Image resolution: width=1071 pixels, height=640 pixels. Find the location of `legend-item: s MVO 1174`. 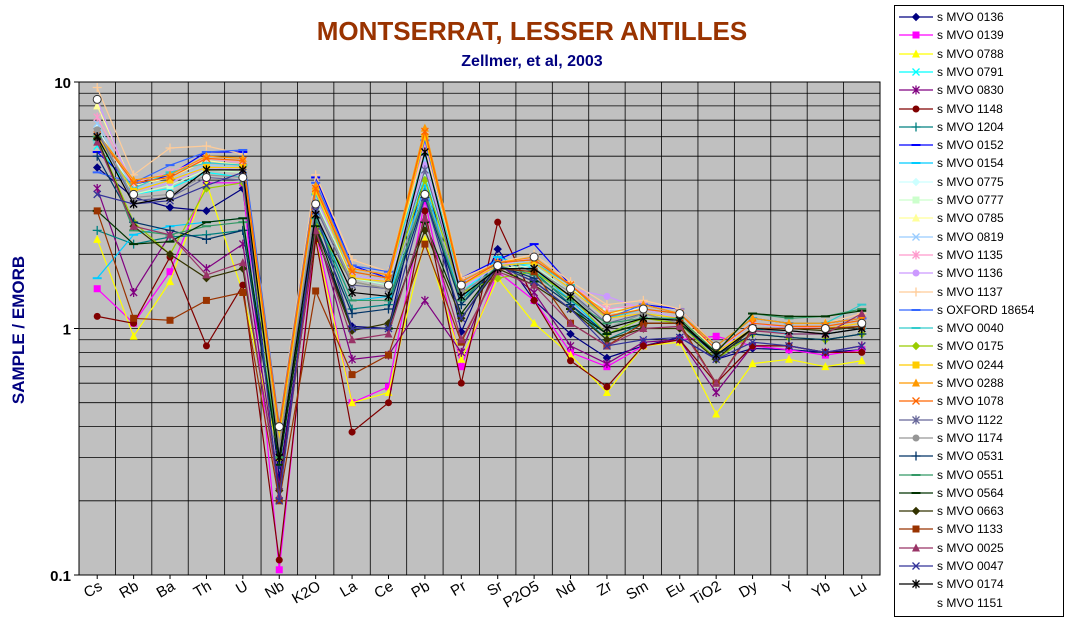

legend-item: s MVO 1174 is located at coordinates (979, 438).